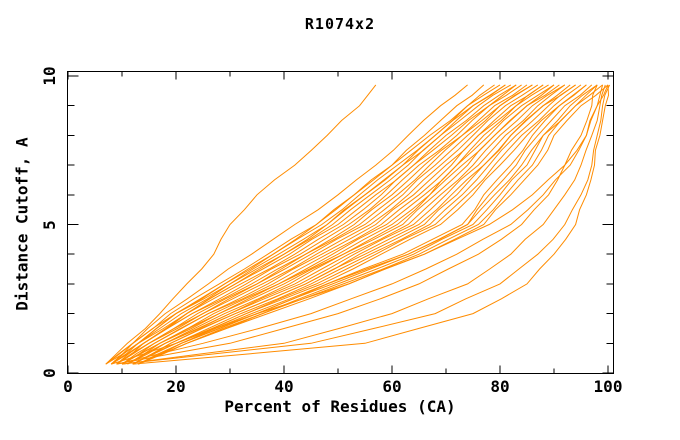 This screenshot has width=680, height=440. Describe the element at coordinates (49, 373) in the screenshot. I see `y-tick-label: 0` at that location.